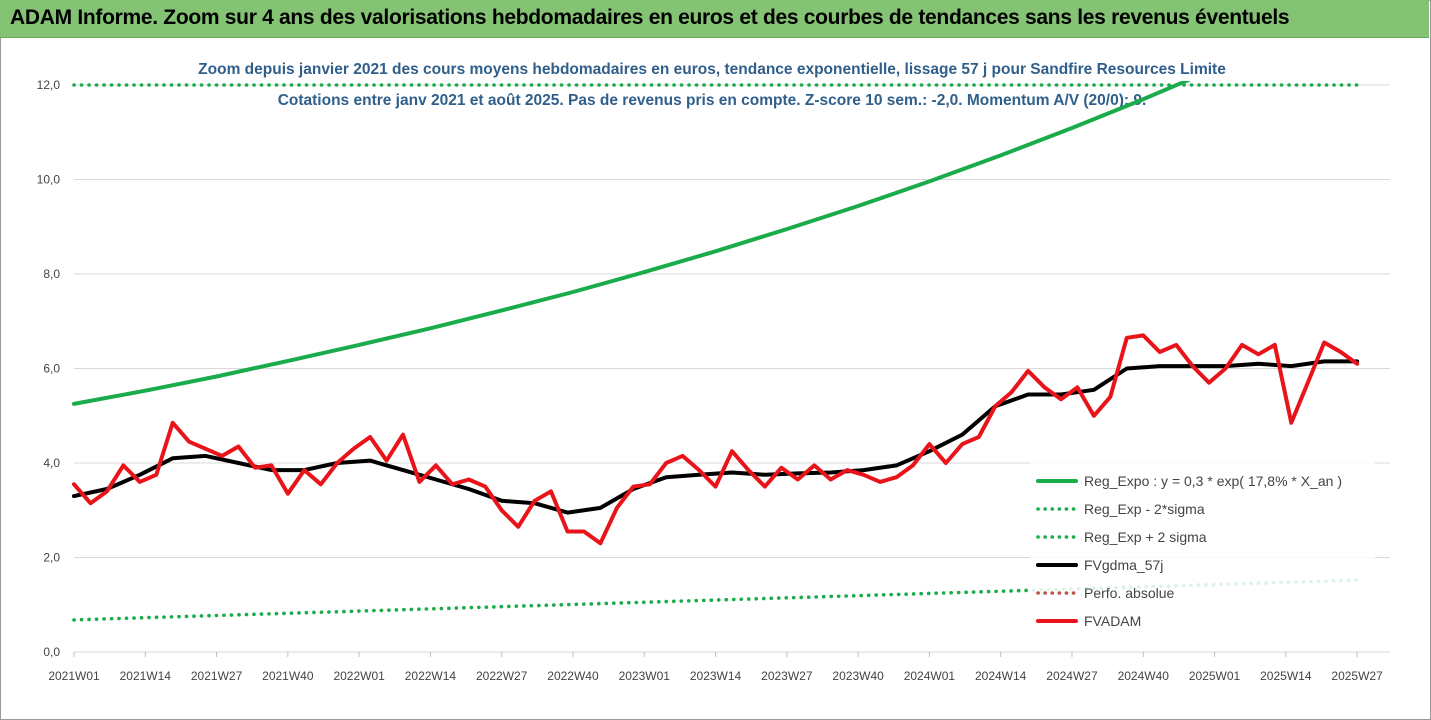 The height and width of the screenshot is (720, 1431). I want to click on legend-backdrop, so click(1202, 548).